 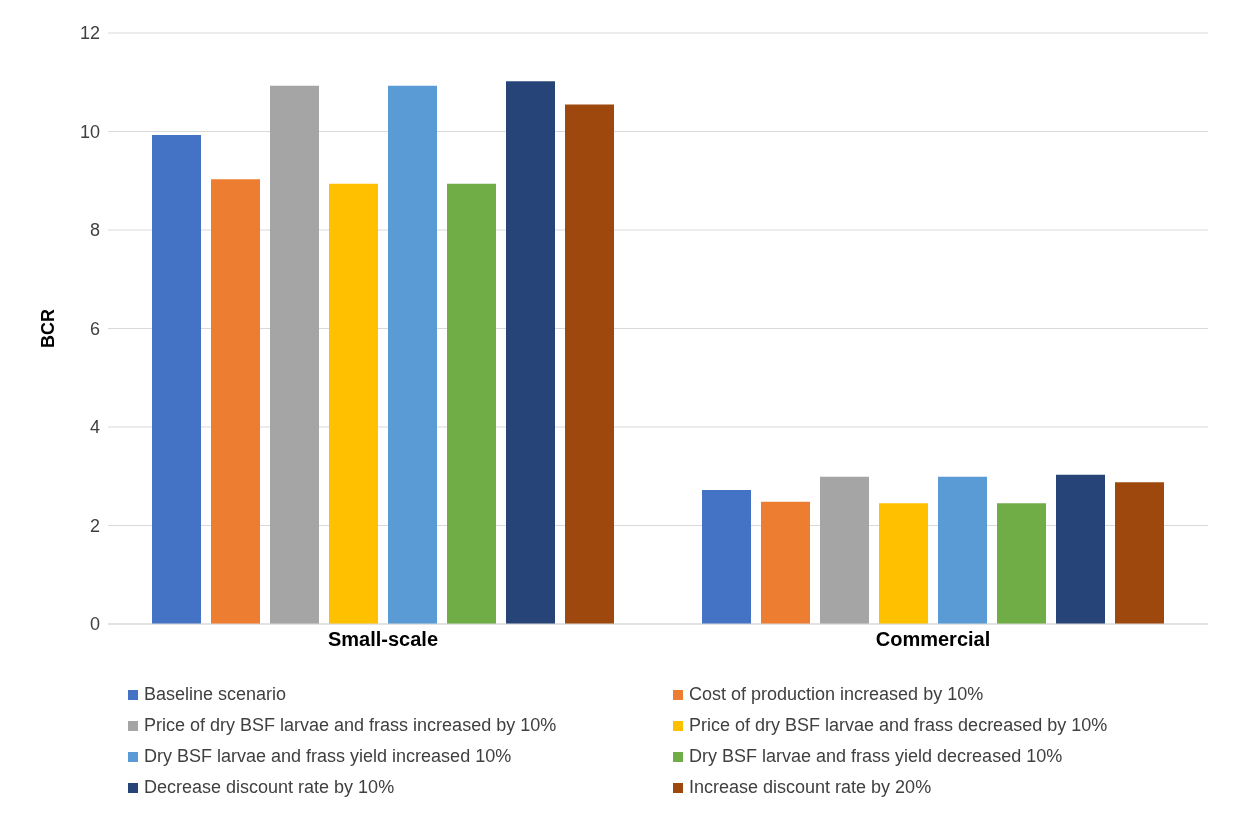 What do you see at coordinates (328, 756) in the screenshot?
I see `legend-label: Dry BSF larvae and frass yield increased 10%` at bounding box center [328, 756].